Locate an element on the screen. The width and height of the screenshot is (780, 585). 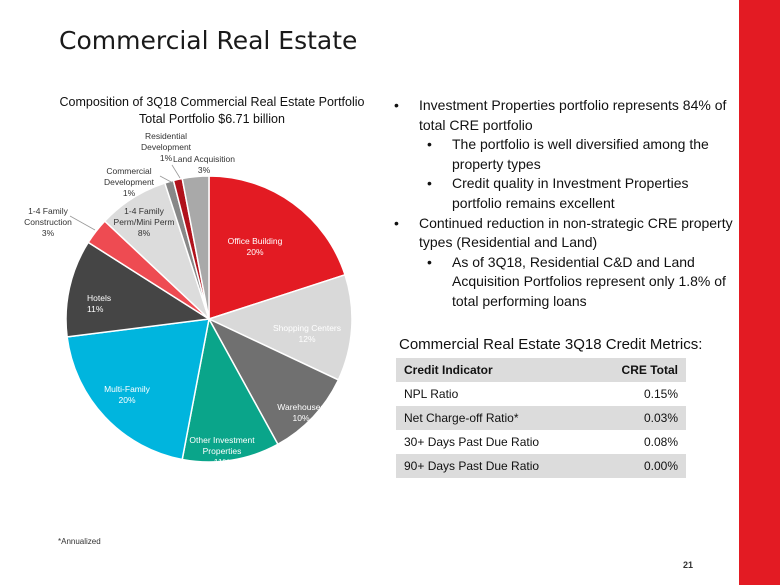
pie-label: Hotels 11% is located at coordinates (99, 303).